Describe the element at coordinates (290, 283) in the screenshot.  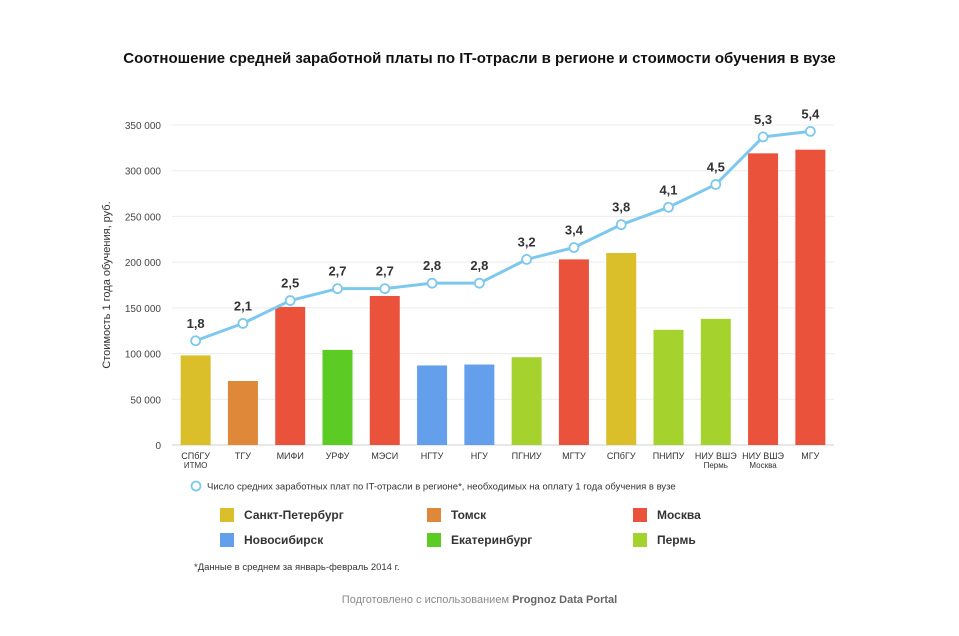
I see `data-label: 2,5` at that location.